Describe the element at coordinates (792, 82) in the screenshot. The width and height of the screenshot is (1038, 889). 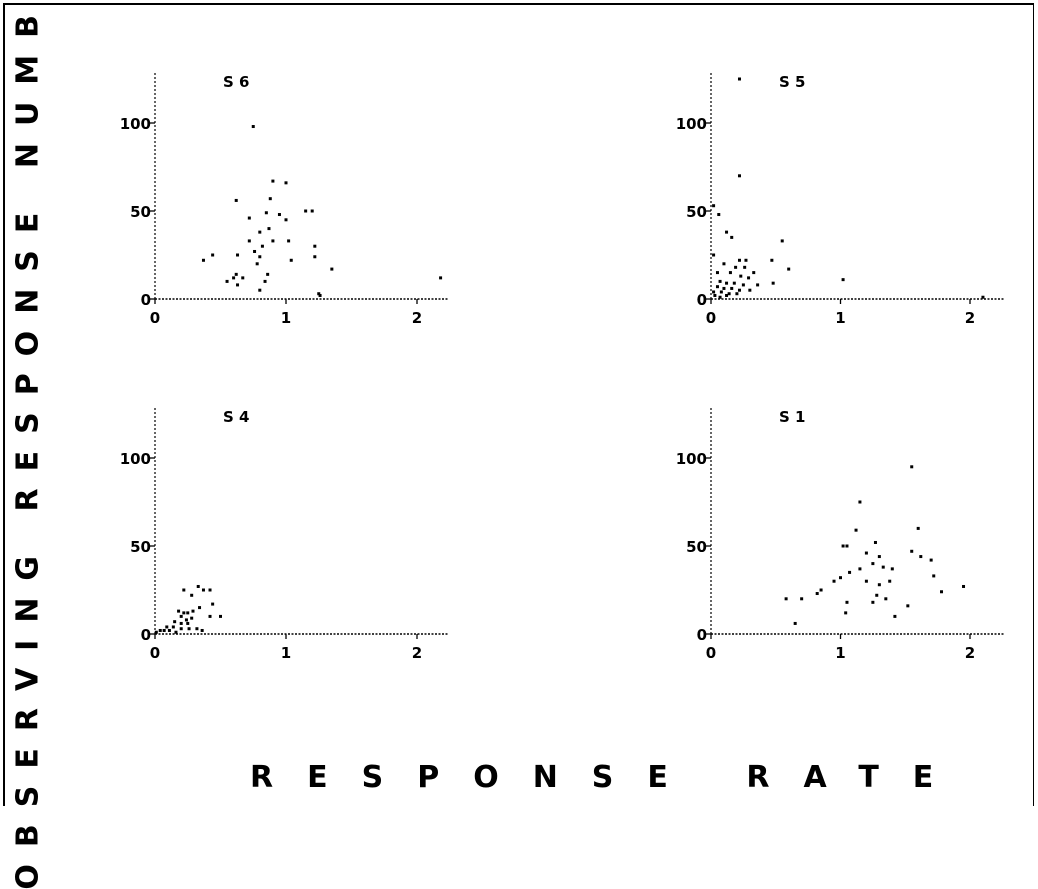
I see `panel-title: S 5` at that location.